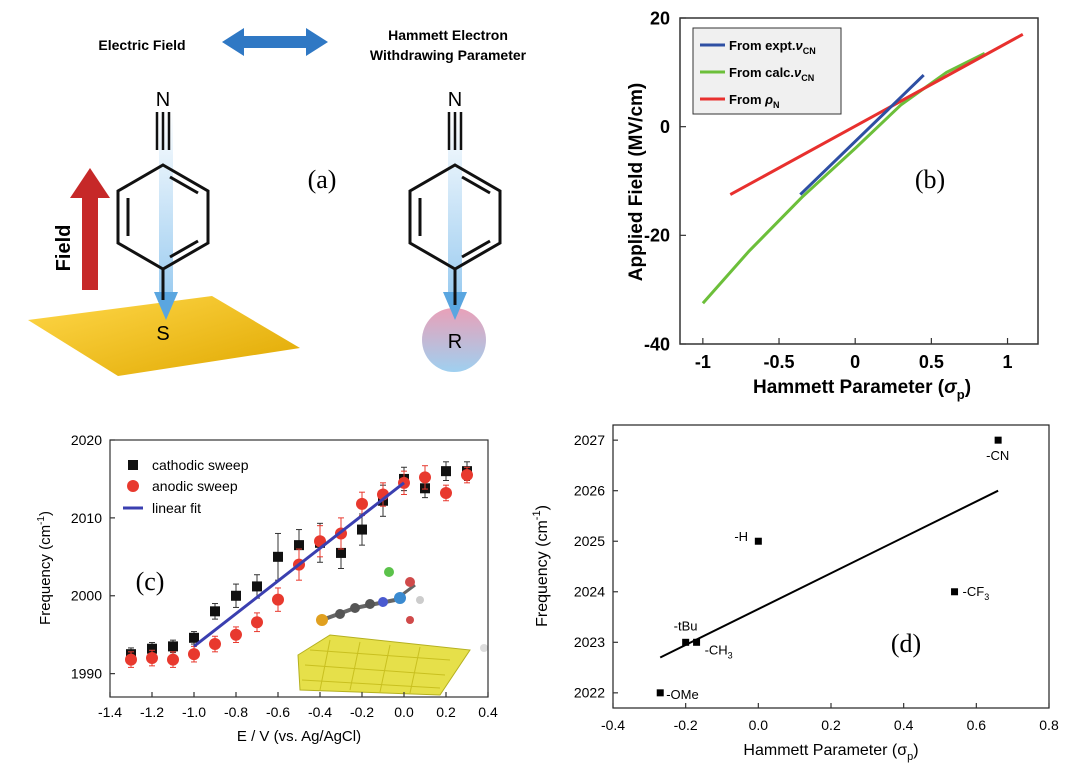  What do you see at coordinates (767, 71) in the screenshot?
I see `legend-b: From expt.νCN From calc.νCN From ρN` at bounding box center [767, 71].